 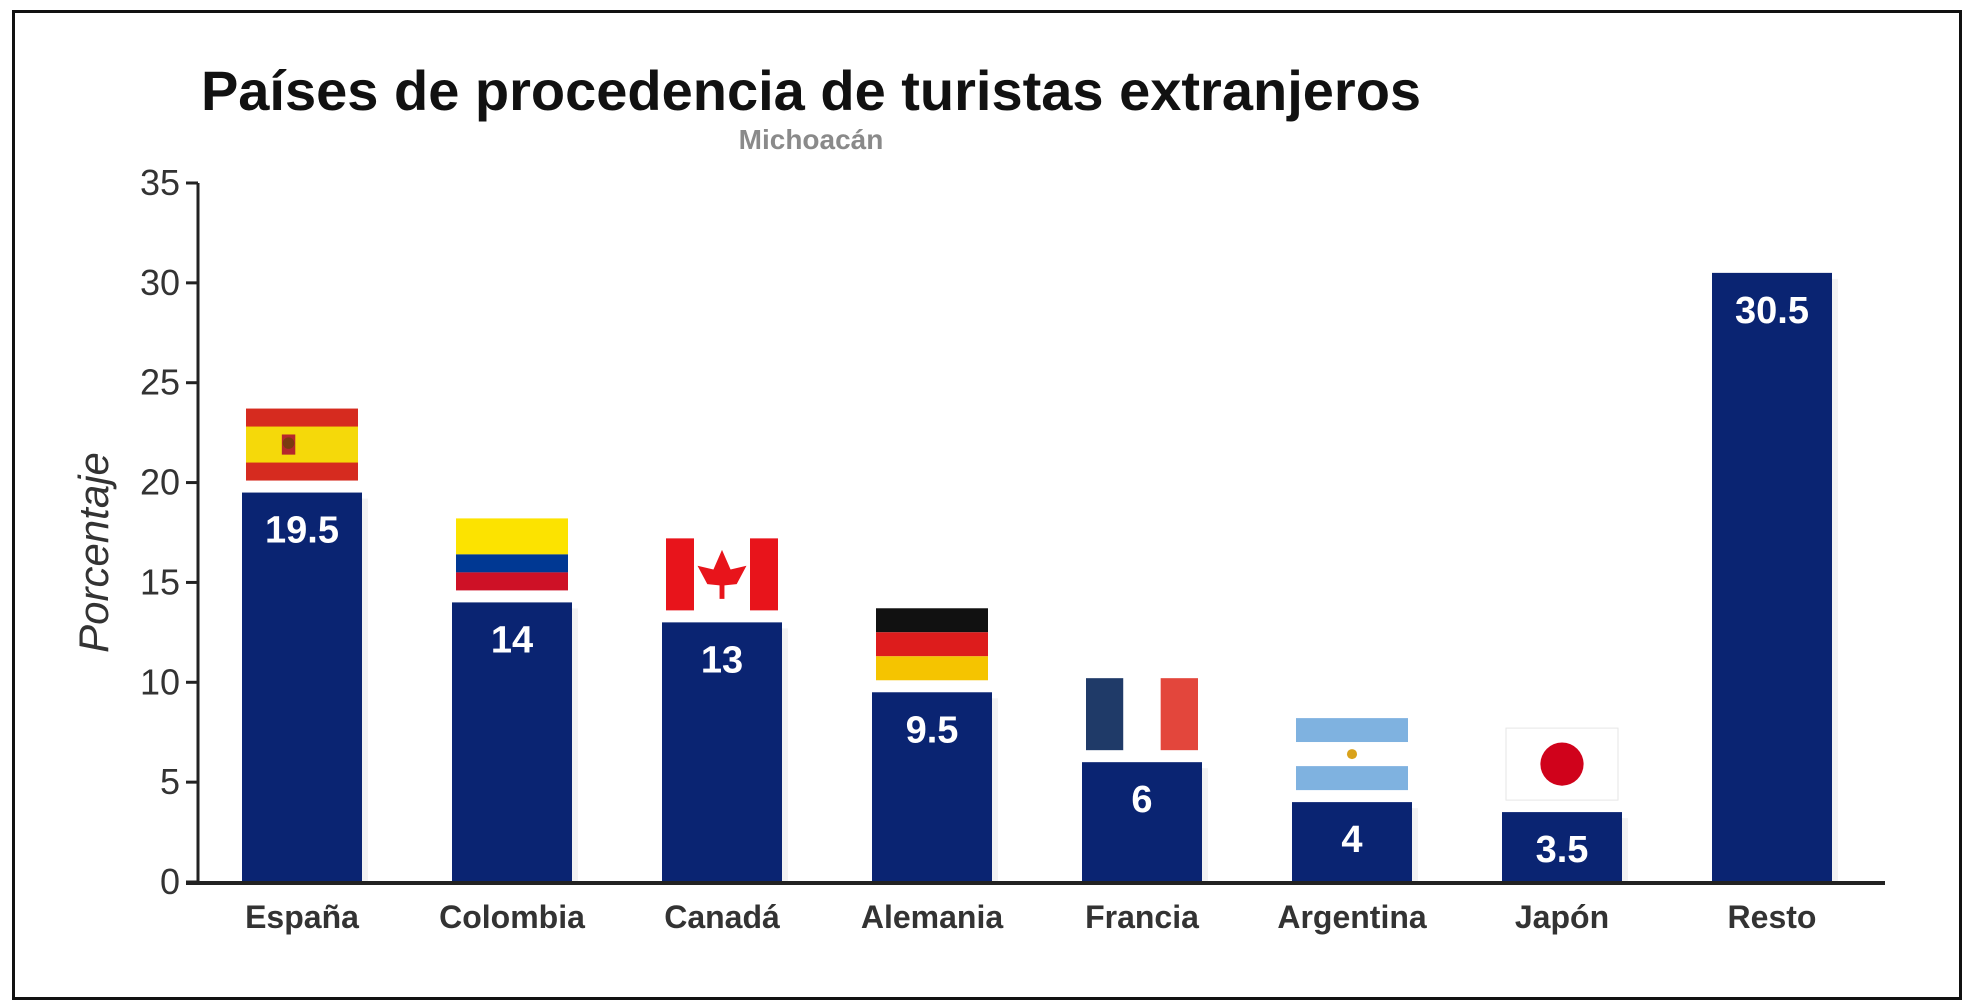 I want to click on value-label: 3.5, so click(x=1562, y=850).